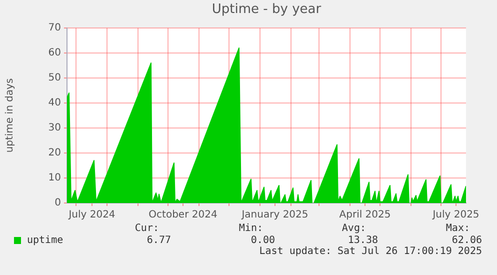 The image size is (497, 275). What do you see at coordinates (54, 178) in the screenshot?
I see `y-tick-label: 10` at bounding box center [54, 178].